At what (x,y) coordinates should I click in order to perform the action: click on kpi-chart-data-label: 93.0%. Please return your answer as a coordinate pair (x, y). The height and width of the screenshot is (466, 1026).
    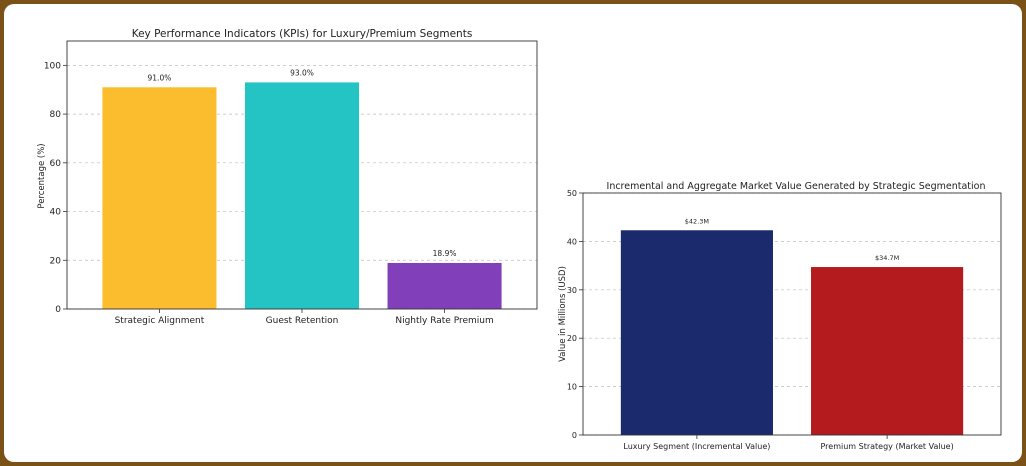
    Looking at the image, I should click on (302, 72).